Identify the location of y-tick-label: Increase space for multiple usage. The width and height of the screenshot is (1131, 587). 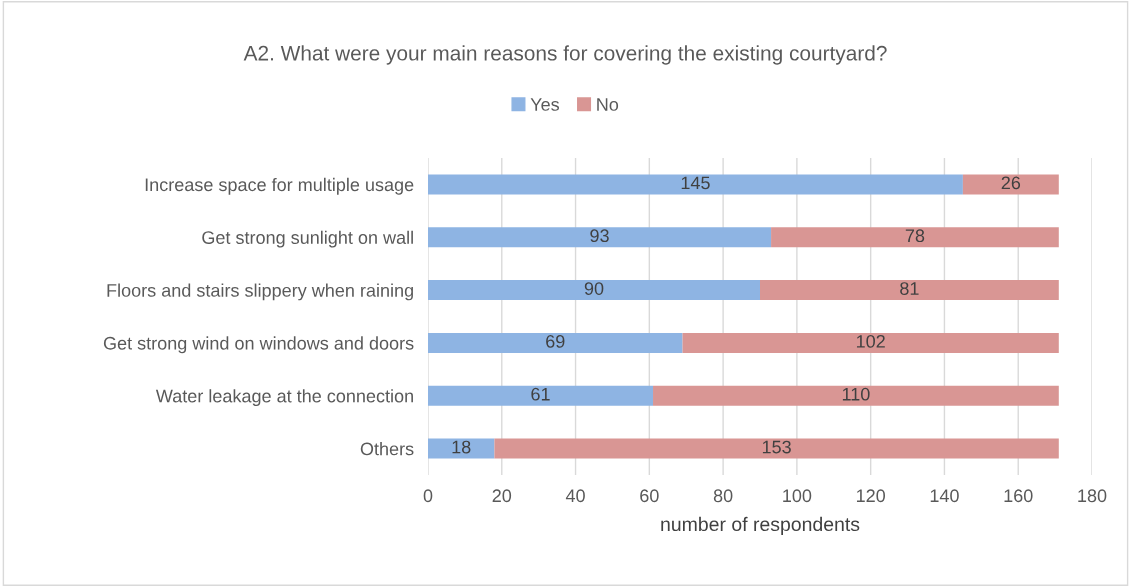
(279, 186).